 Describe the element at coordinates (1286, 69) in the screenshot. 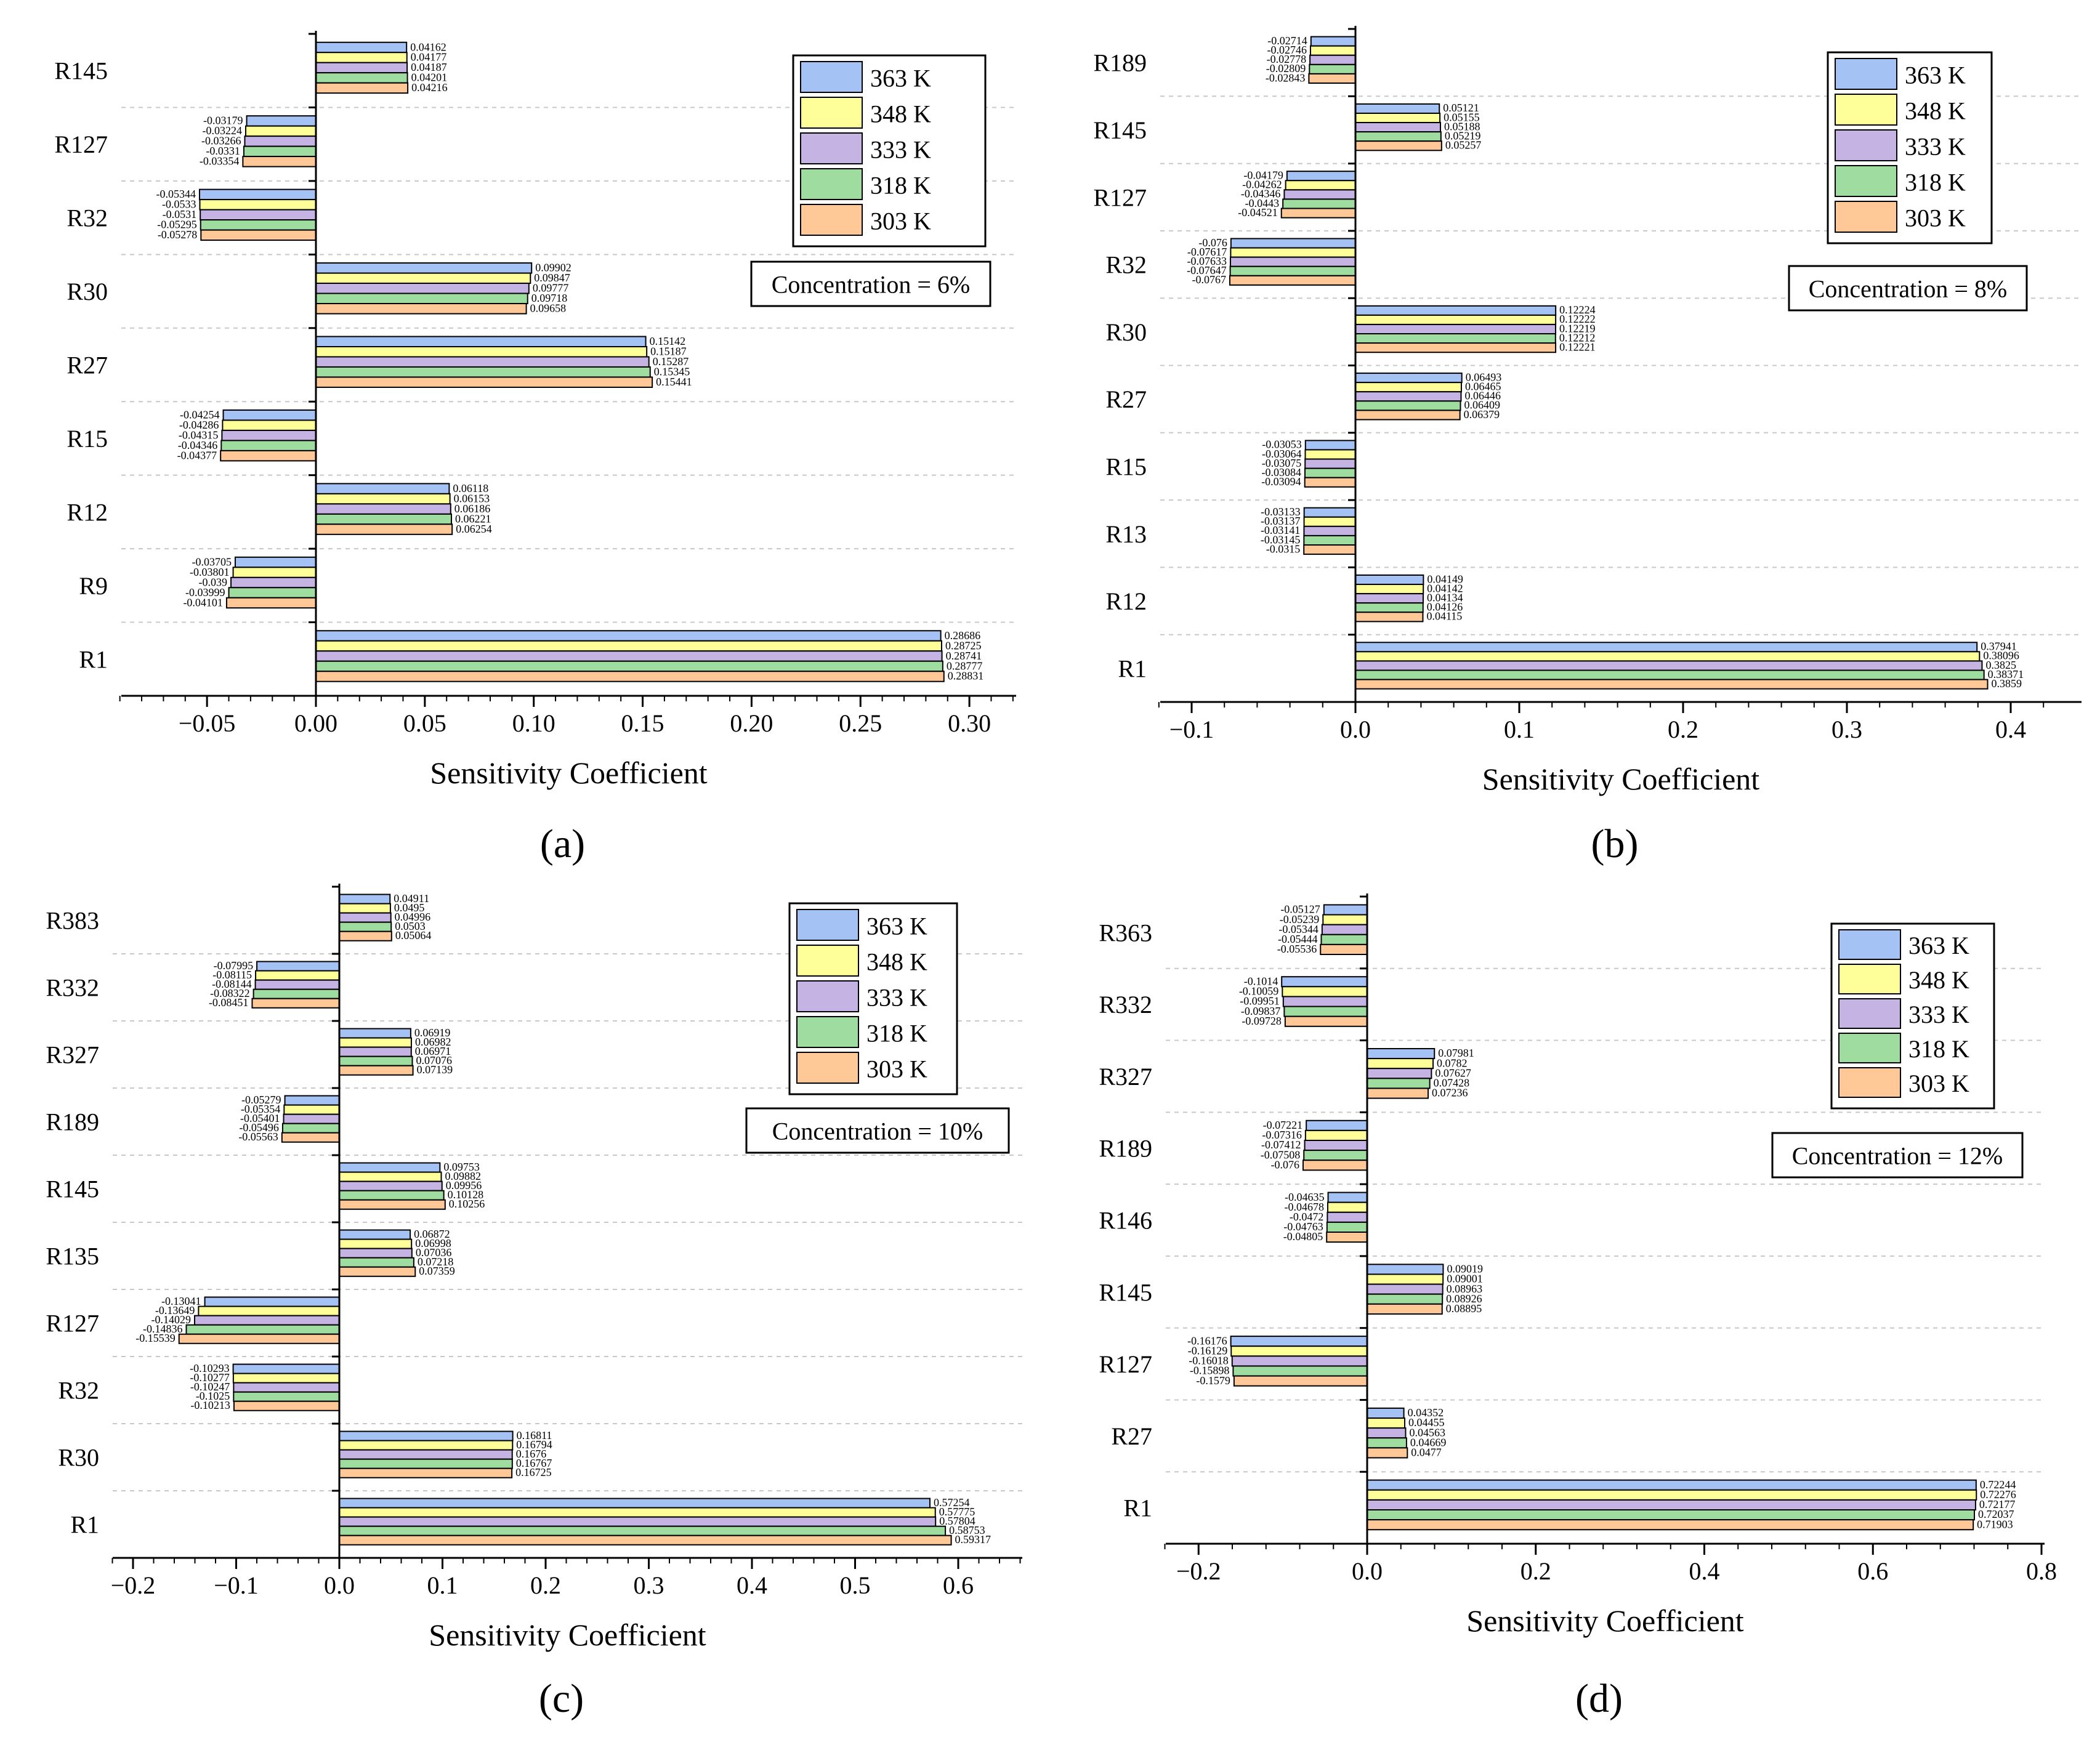

I see `value-label: -0.02809` at that location.